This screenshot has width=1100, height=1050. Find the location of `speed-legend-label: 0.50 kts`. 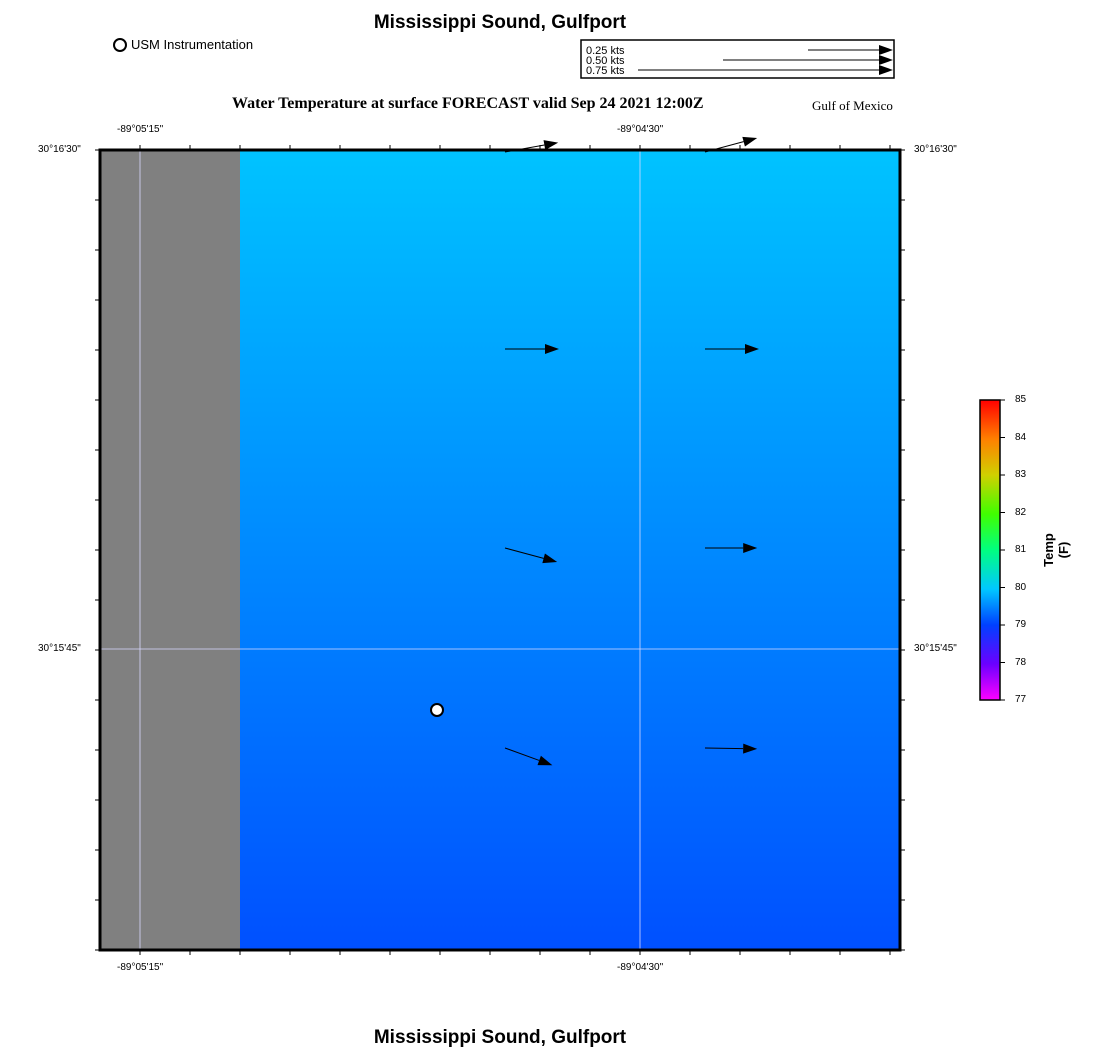

speed-legend-label: 0.50 kts is located at coordinates (605, 61).